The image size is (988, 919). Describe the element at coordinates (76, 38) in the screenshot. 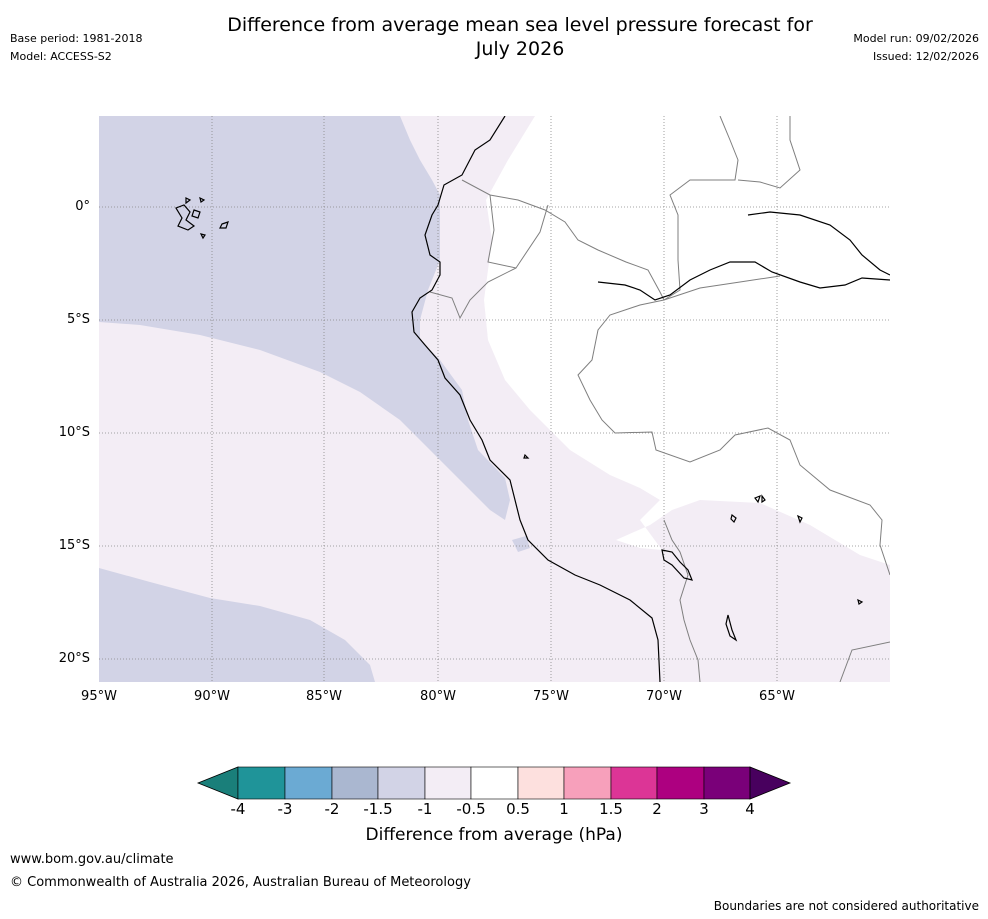

I see `base-period: Base period: 1981-2018` at that location.